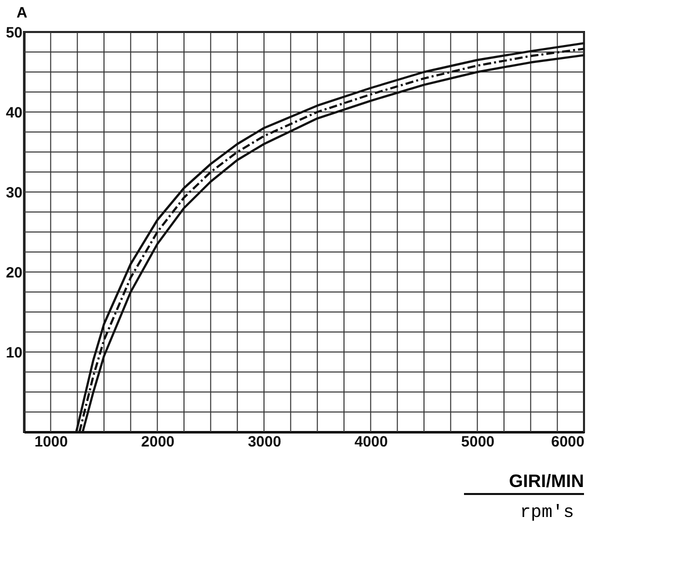 This screenshot has width=687, height=580. I want to click on y-tick-label: 30, so click(14, 193).